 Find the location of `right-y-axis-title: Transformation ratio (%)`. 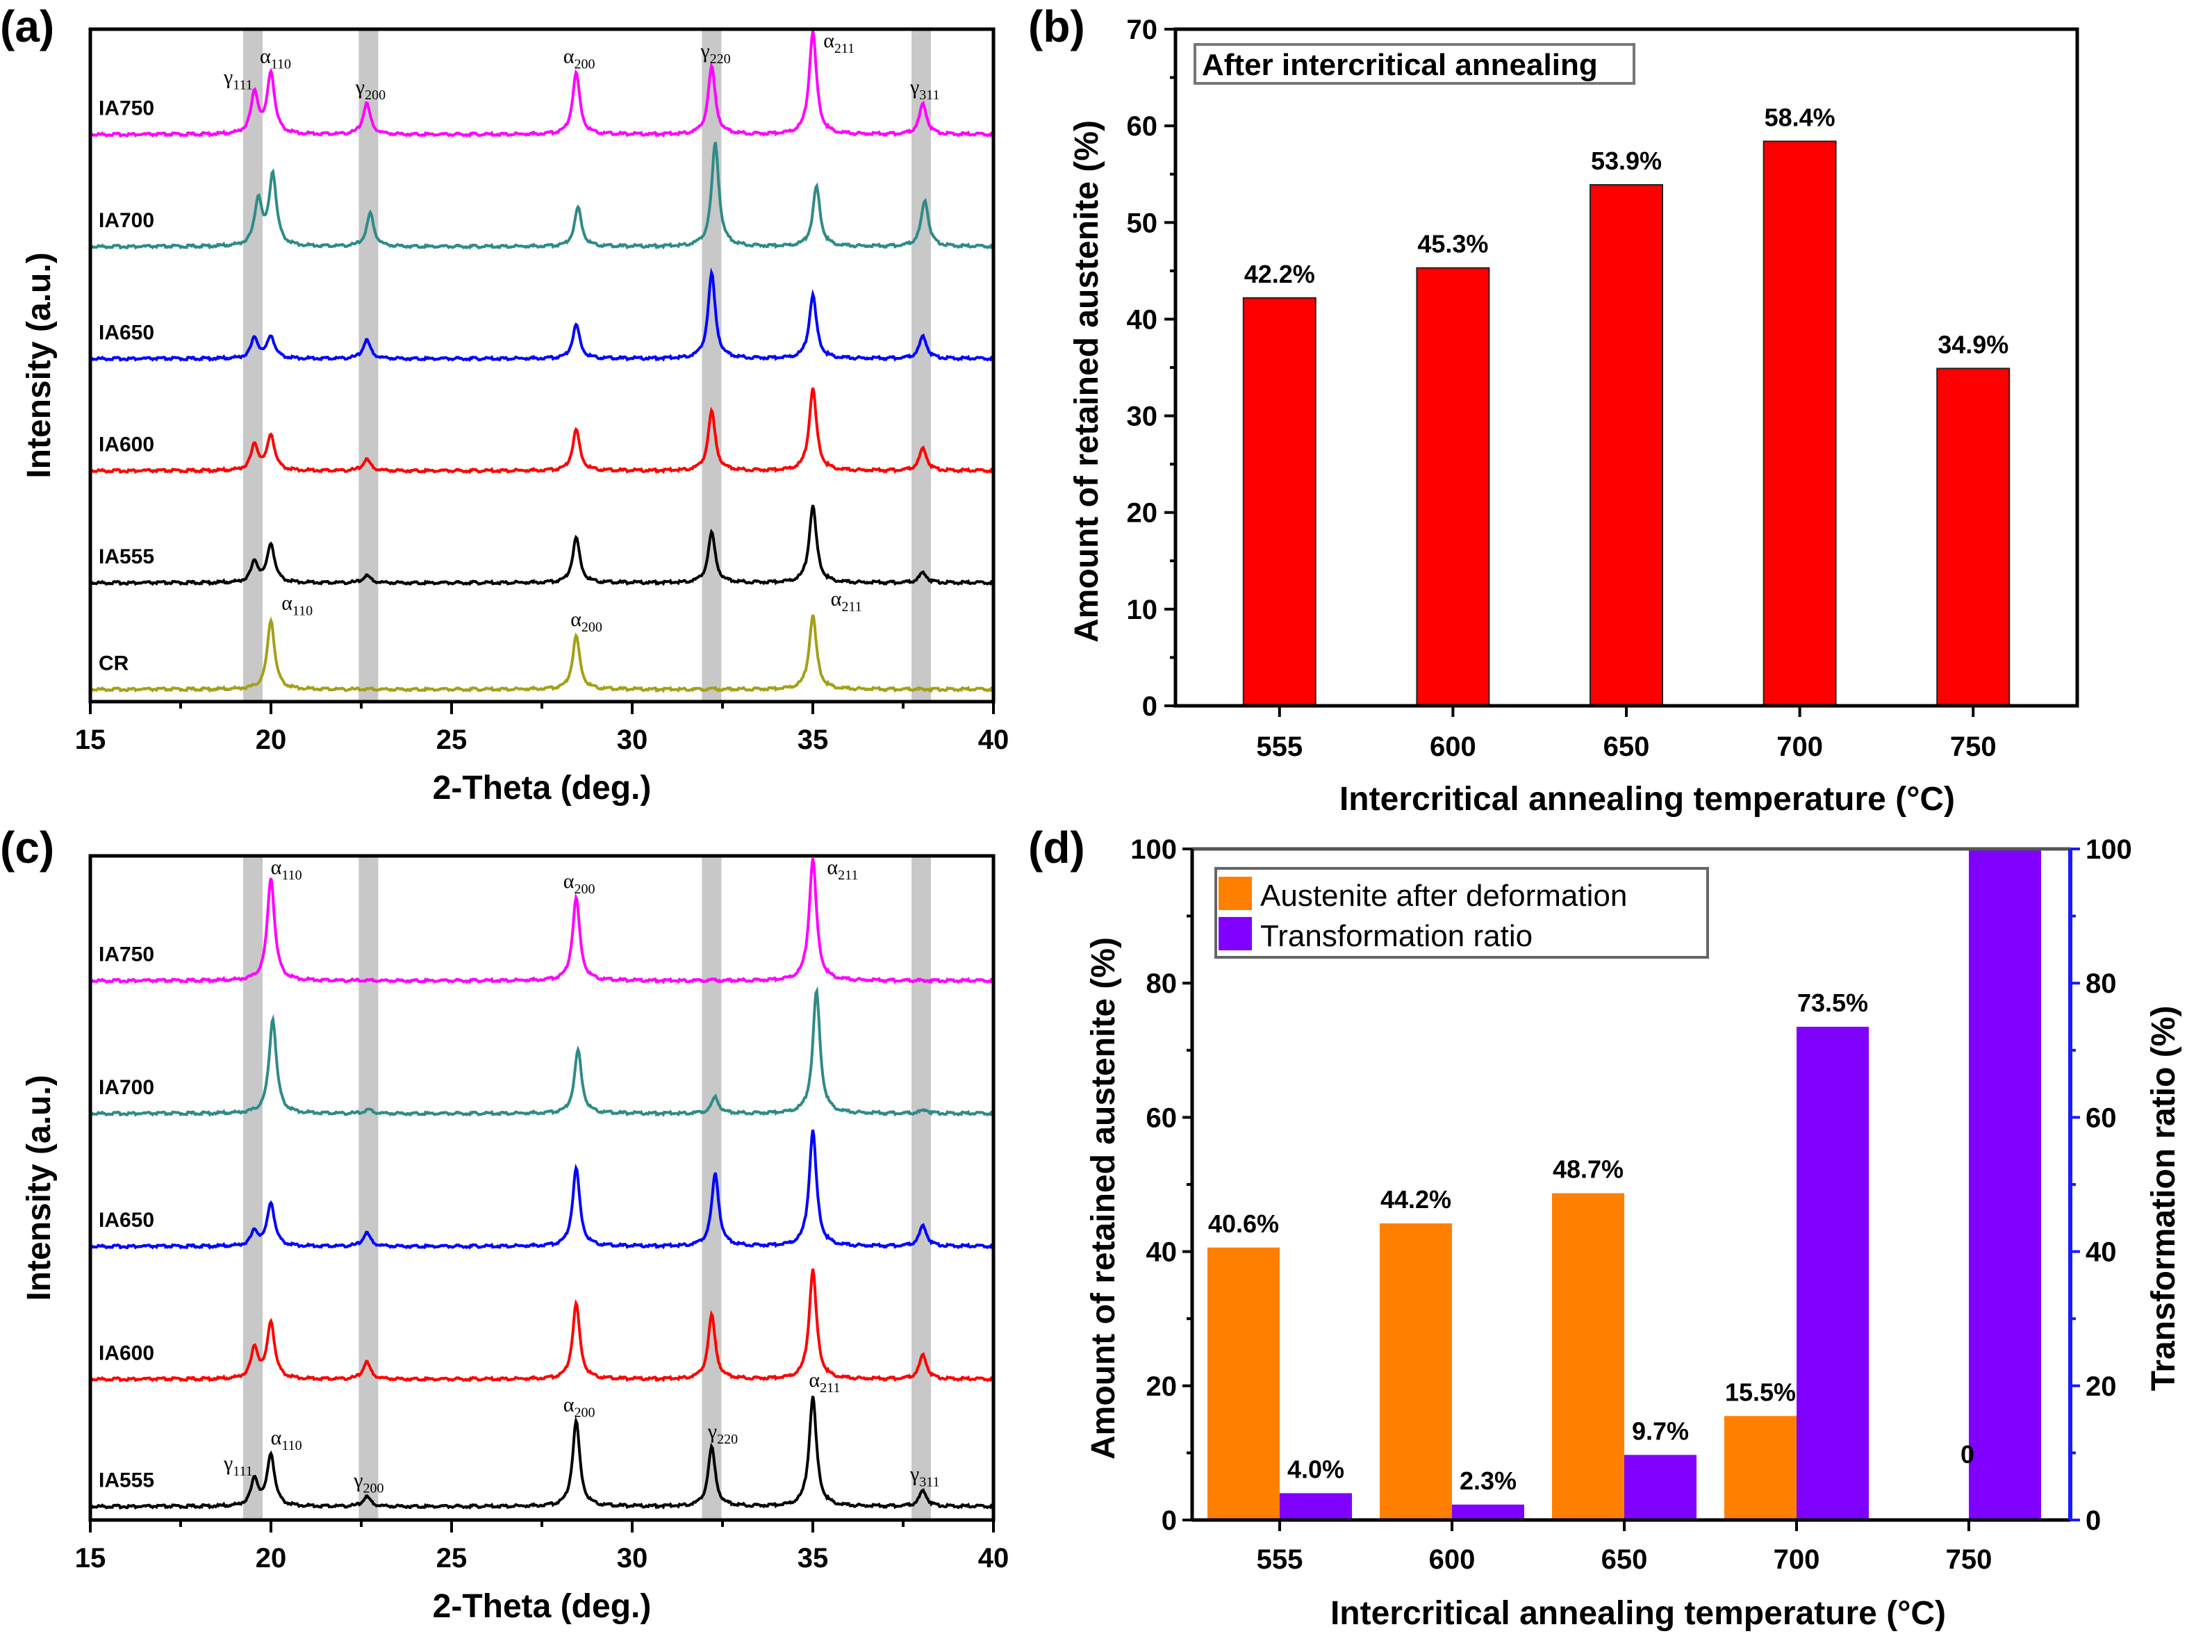

right-y-axis-title: Transformation ratio (%) is located at coordinates (2163, 1198).